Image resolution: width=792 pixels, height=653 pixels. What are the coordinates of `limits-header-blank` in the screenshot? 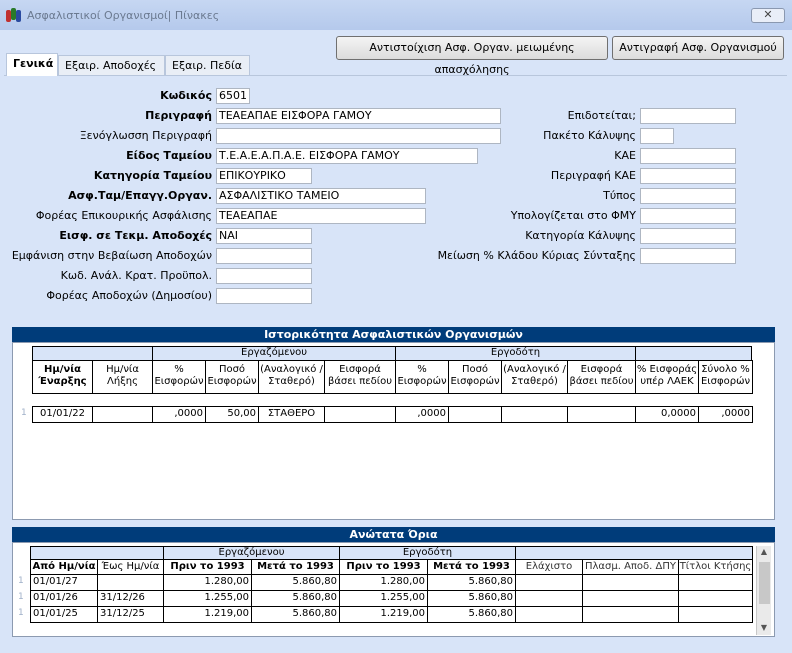 It's located at (634, 553).